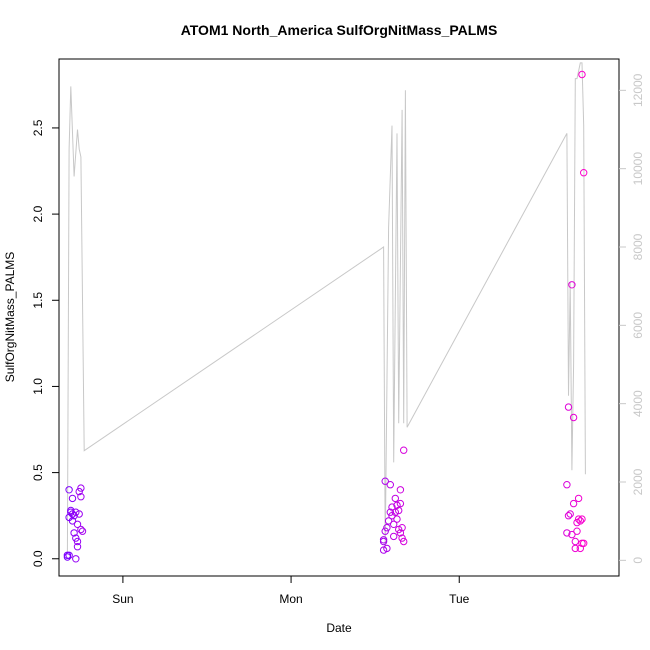 This screenshot has width=650, height=650. What do you see at coordinates (638, 560) in the screenshot?
I see `y2-tick-label: 0` at bounding box center [638, 560].